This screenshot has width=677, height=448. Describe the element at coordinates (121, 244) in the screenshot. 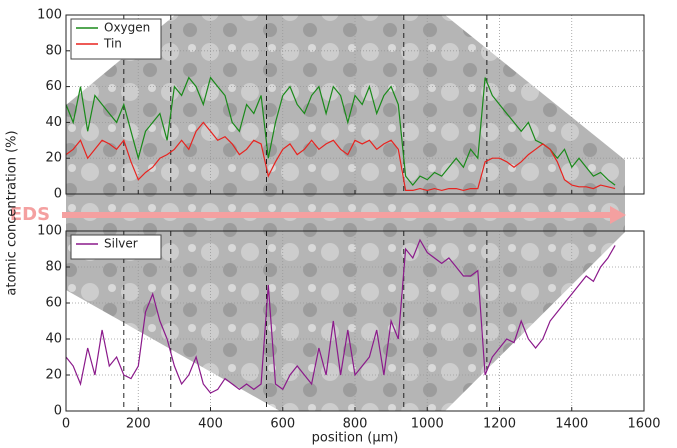

I see `legend-label: Silver` at that location.